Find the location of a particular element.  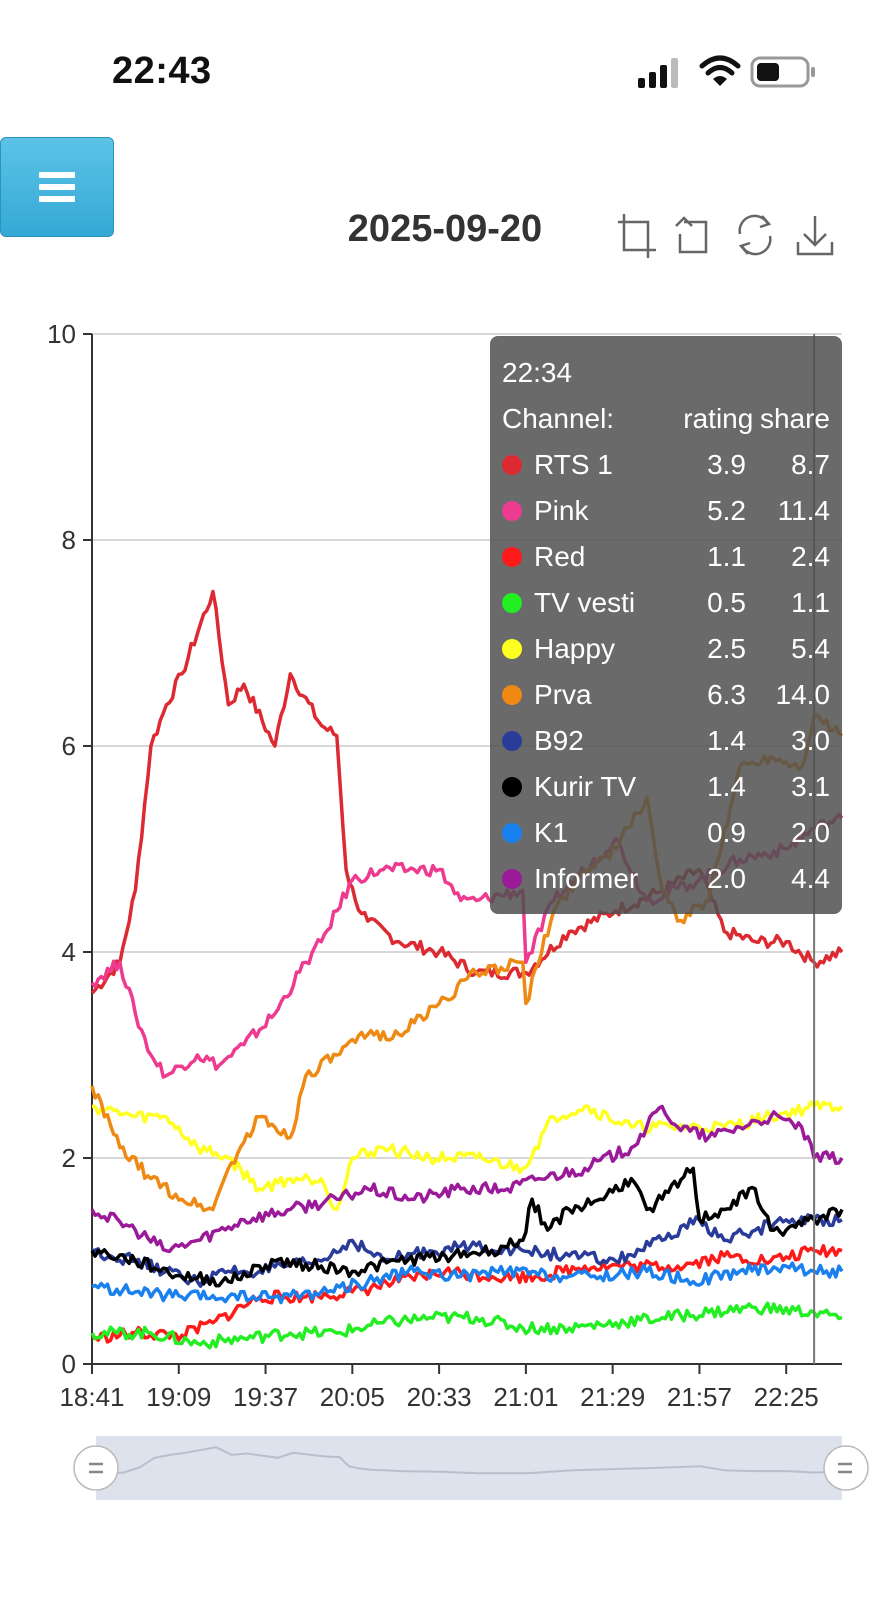

status-bar: 22:43 is located at coordinates (442, 70).